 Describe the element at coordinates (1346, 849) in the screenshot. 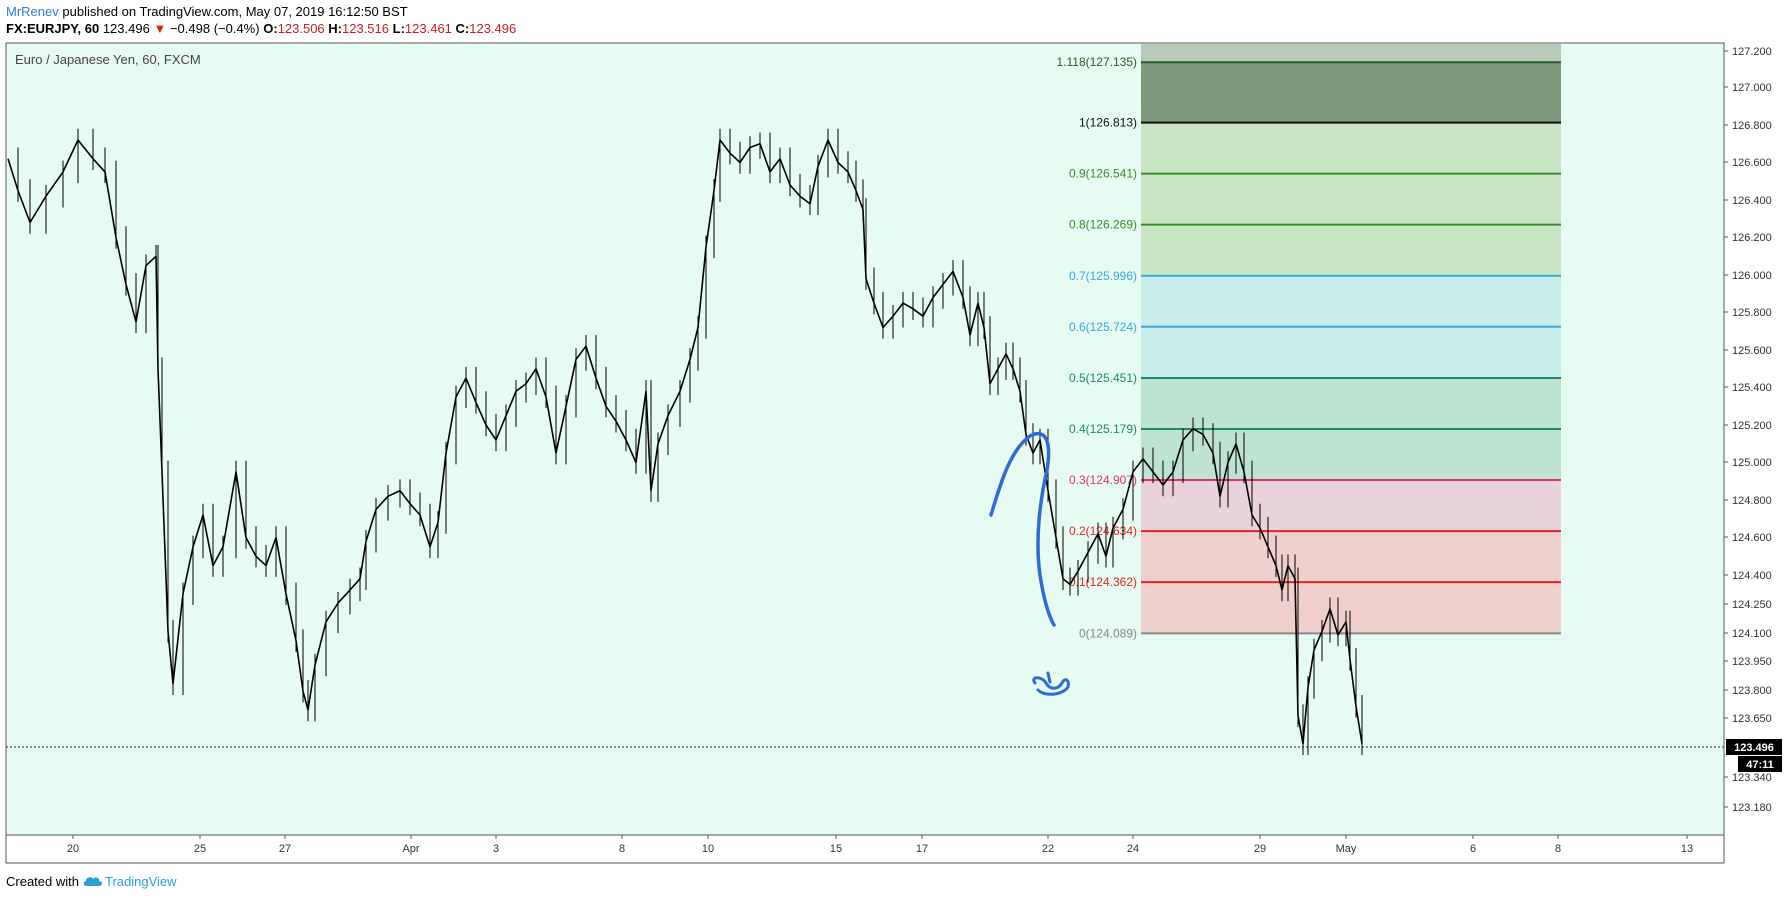

I see `time-tick-label: May` at that location.